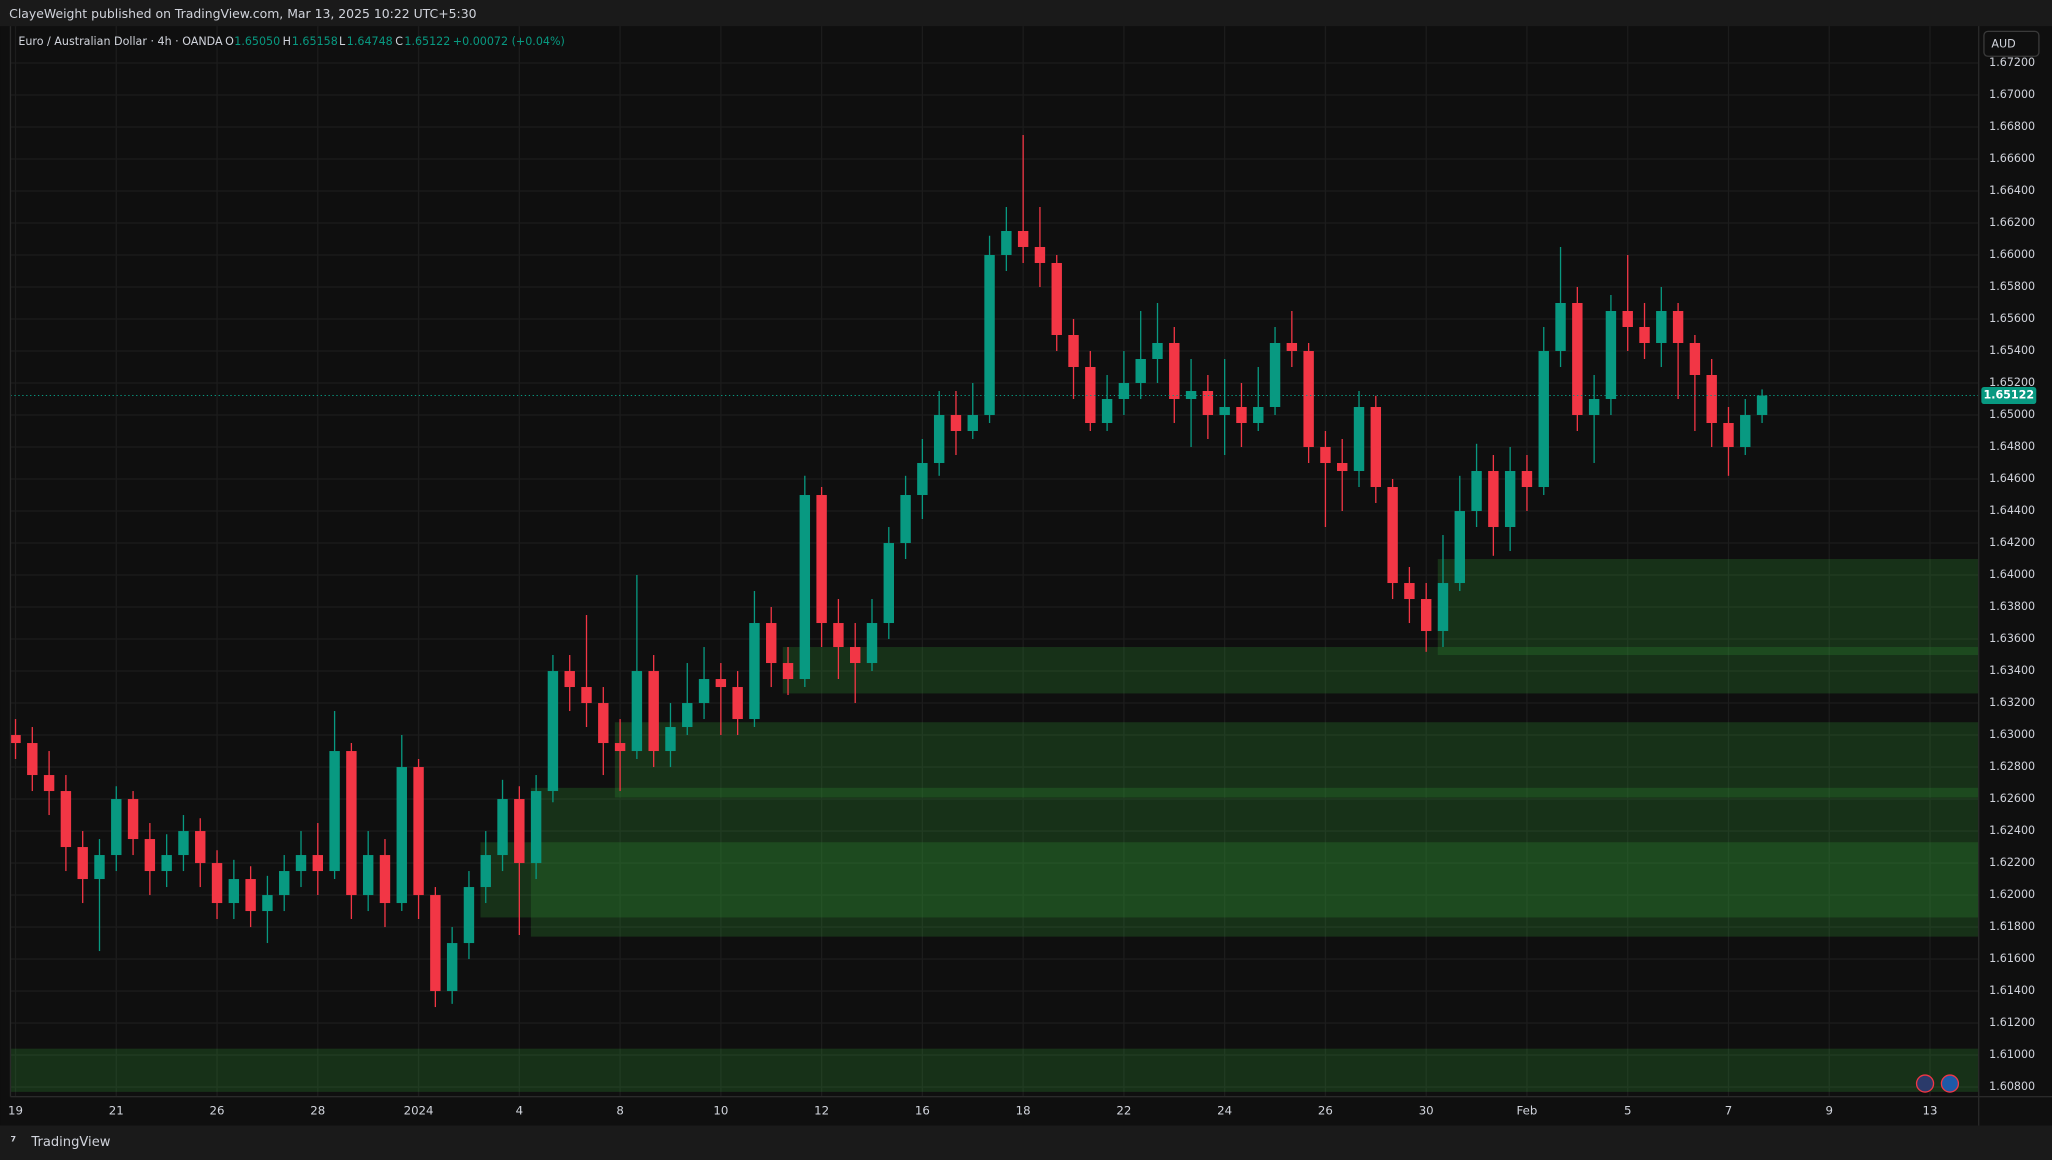  Describe the element at coordinates (2012, 350) in the screenshot. I see `y-tick-label: 1.65400` at that location.